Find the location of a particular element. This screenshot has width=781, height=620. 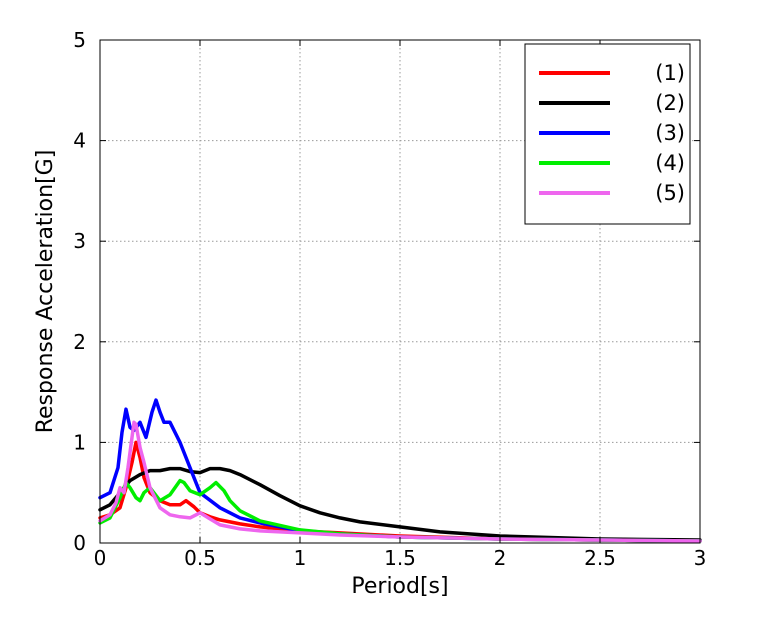

x-tick-label: 0 is located at coordinates (100, 558).